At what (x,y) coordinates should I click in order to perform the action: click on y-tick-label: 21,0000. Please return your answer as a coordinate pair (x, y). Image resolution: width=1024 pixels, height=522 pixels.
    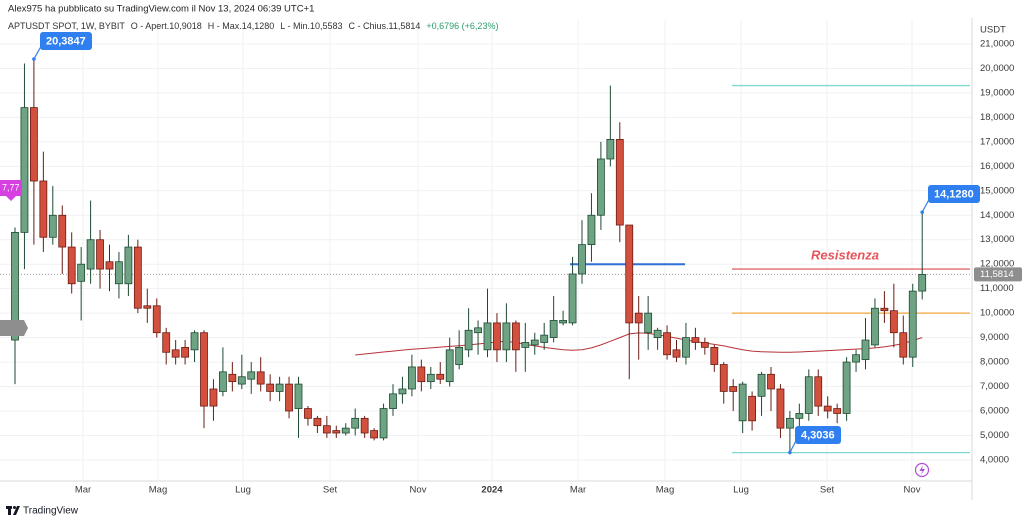
    Looking at the image, I should click on (997, 43).